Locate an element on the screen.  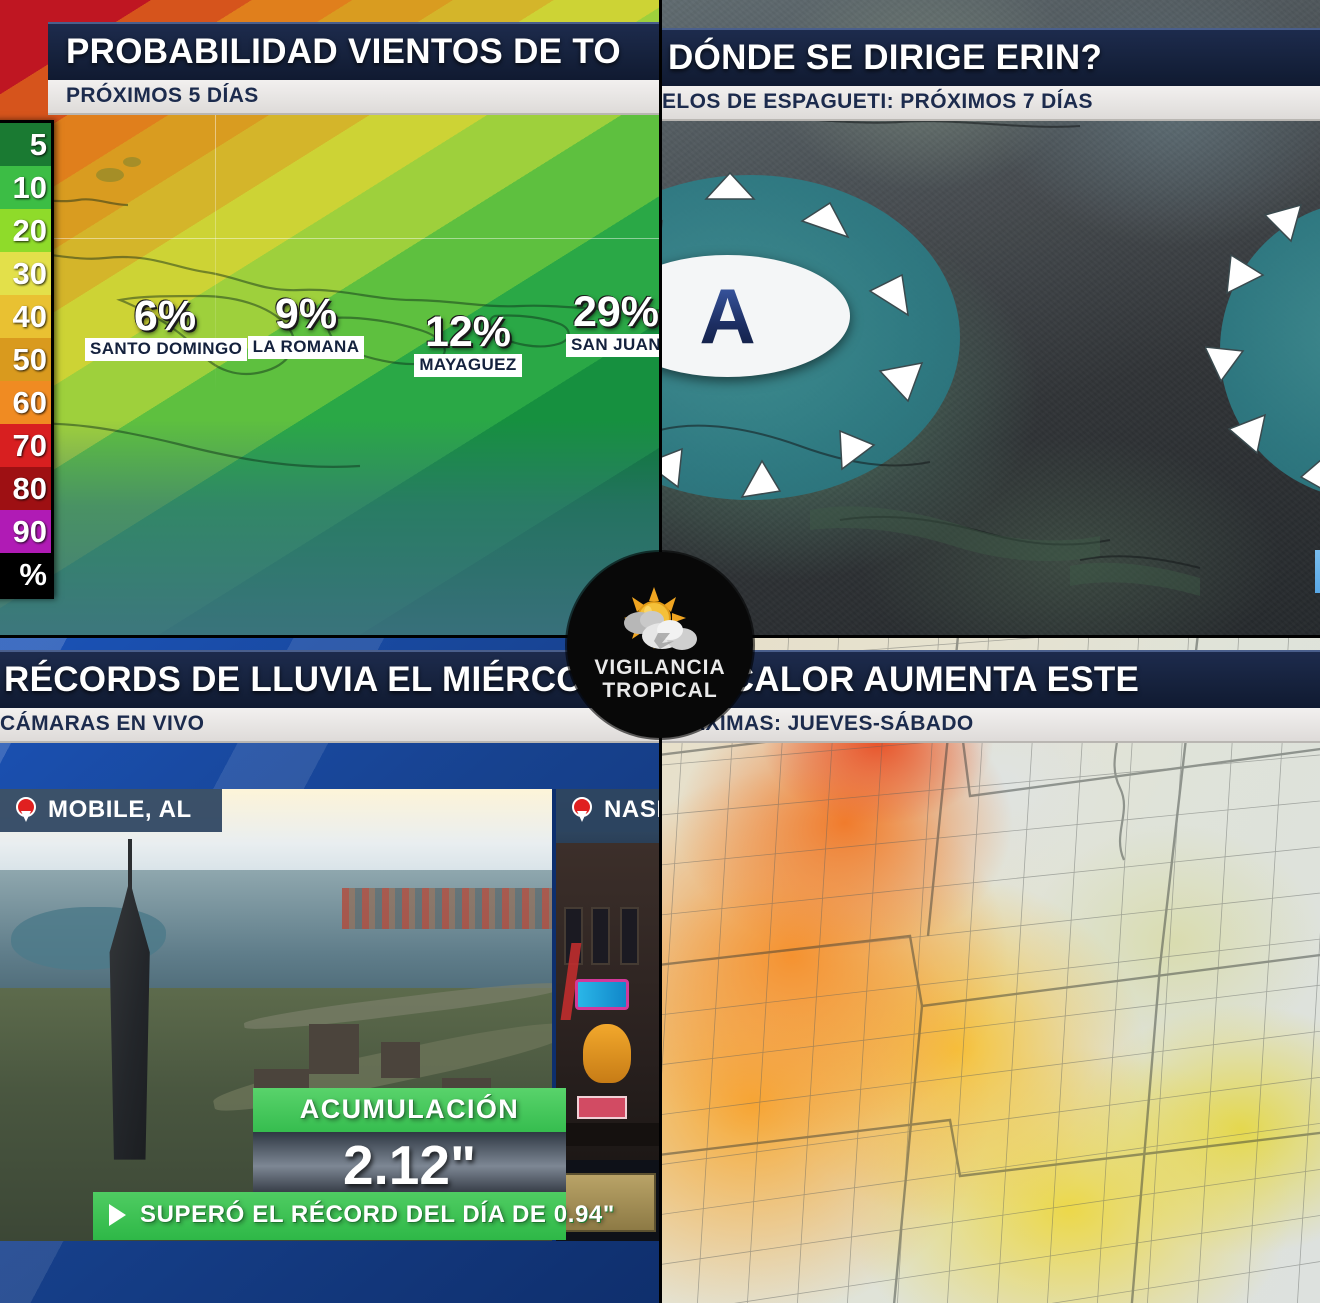
legend-value: 10 is located at coordinates (29, 187).